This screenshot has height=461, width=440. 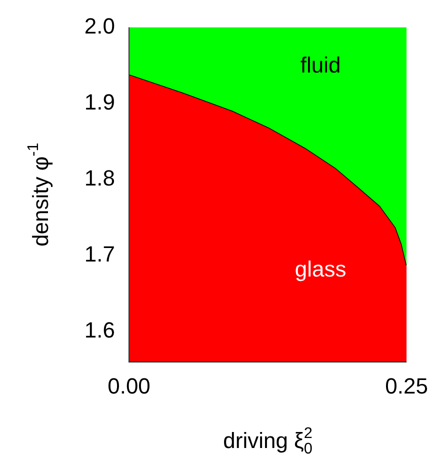 What do you see at coordinates (39, 194) in the screenshot?
I see `y-axis-title: density φ-1` at bounding box center [39, 194].